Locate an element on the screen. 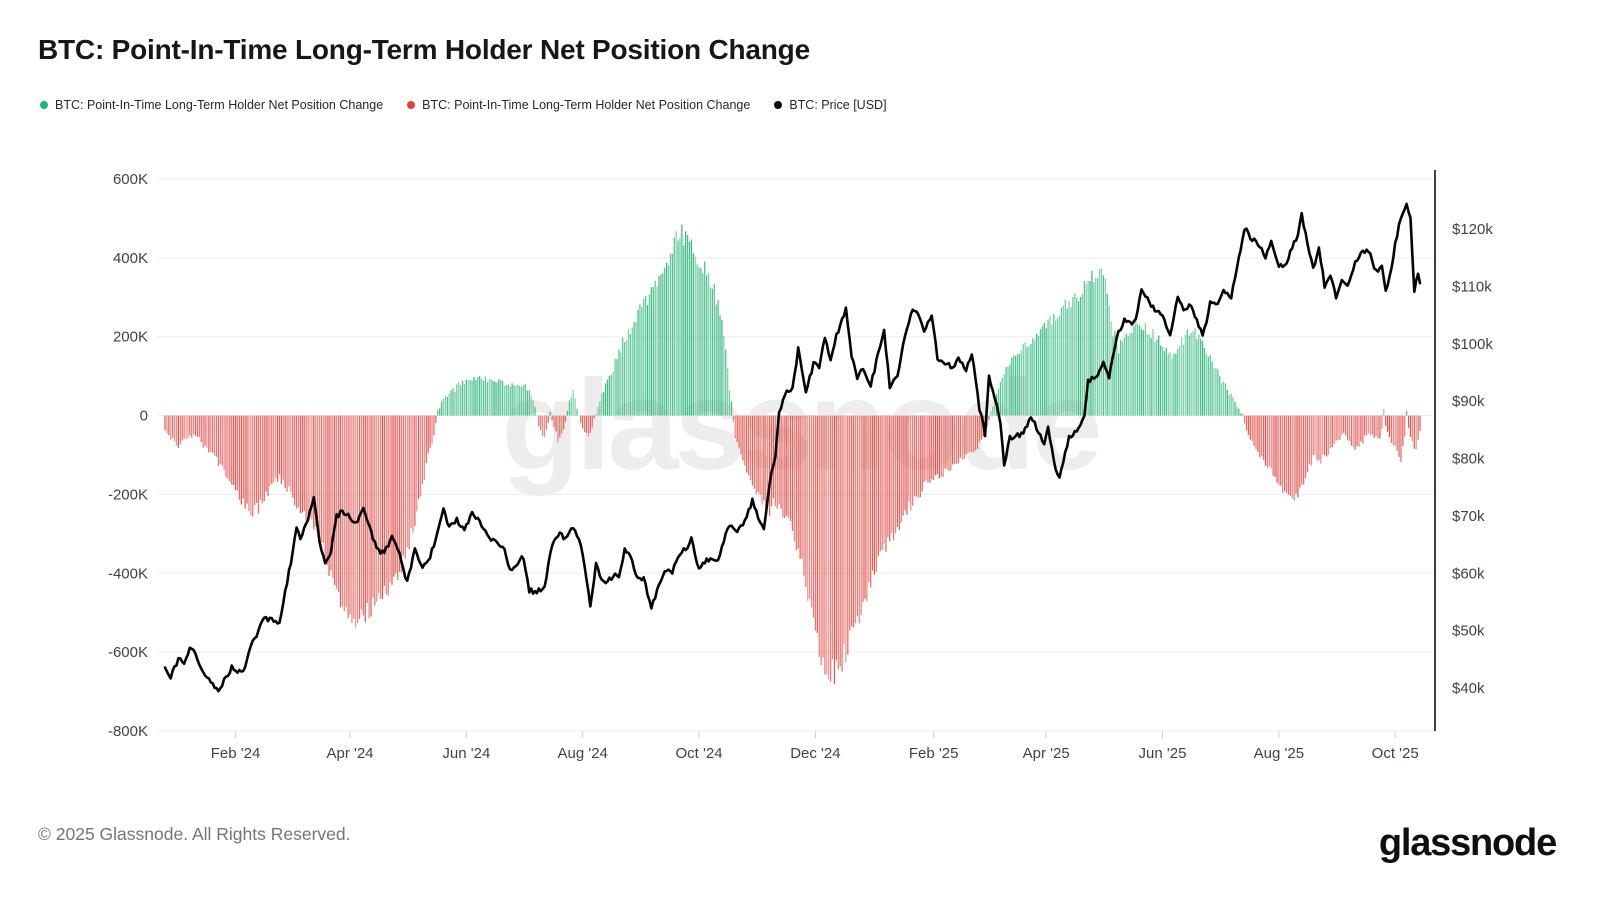 Image resolution: width=1600 pixels, height=900 pixels. legend-item-price: BTC: Price [USD] is located at coordinates (830, 105).